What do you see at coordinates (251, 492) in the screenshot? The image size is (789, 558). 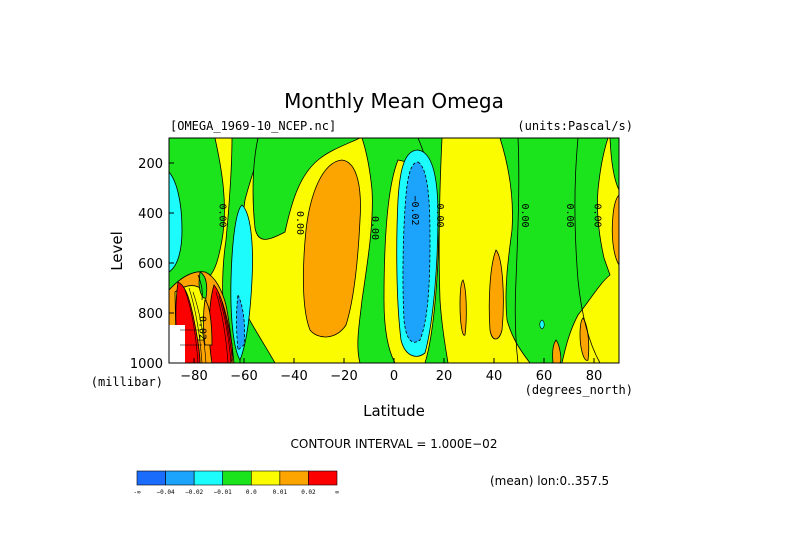 I see `colorbar-label: 0.0` at bounding box center [251, 492].